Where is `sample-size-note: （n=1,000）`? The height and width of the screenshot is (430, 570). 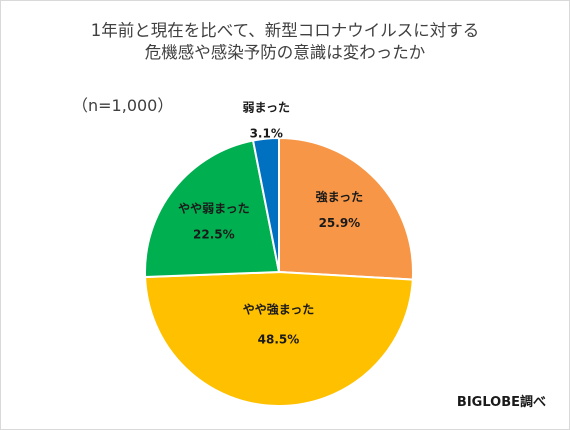 sample-size-note: （n=1,000） is located at coordinates (123, 105).